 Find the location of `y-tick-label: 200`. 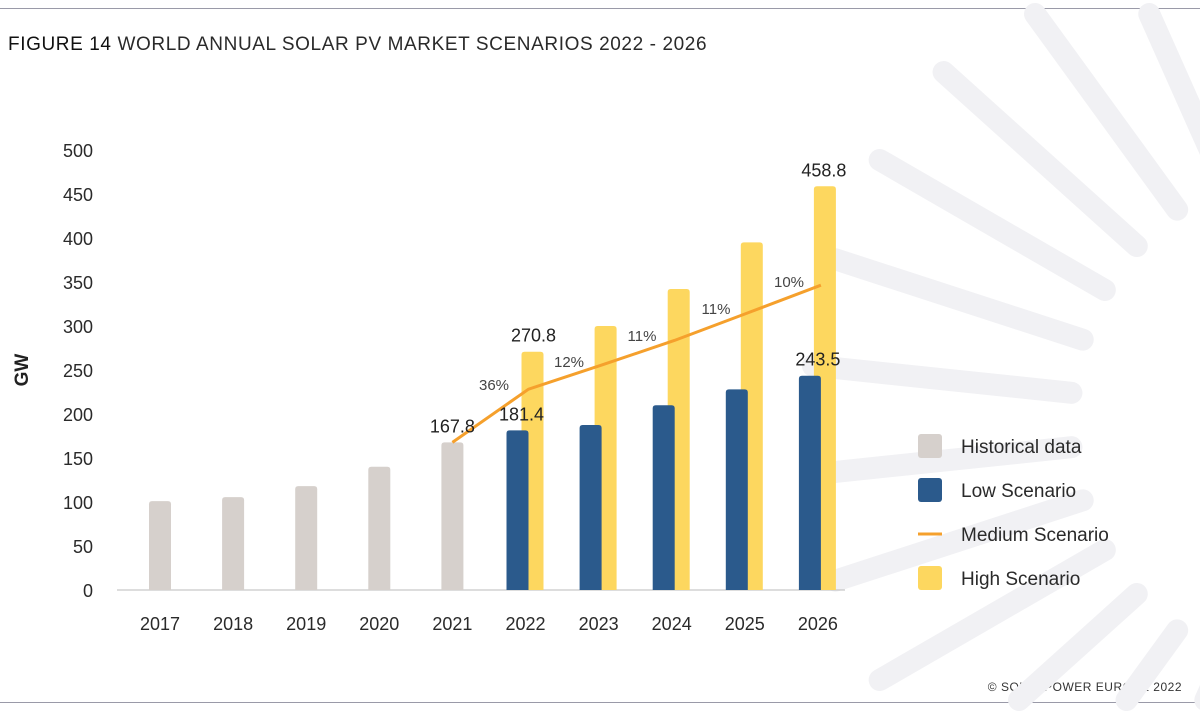

y-tick-label: 200 is located at coordinates (78, 415).